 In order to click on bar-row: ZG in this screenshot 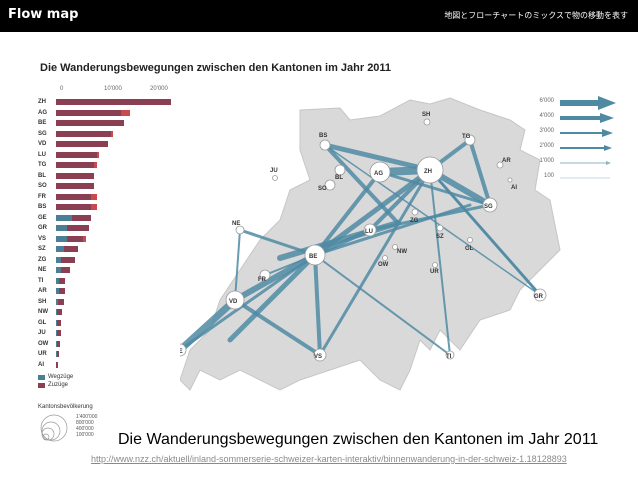, I will do `click(108, 260)`.